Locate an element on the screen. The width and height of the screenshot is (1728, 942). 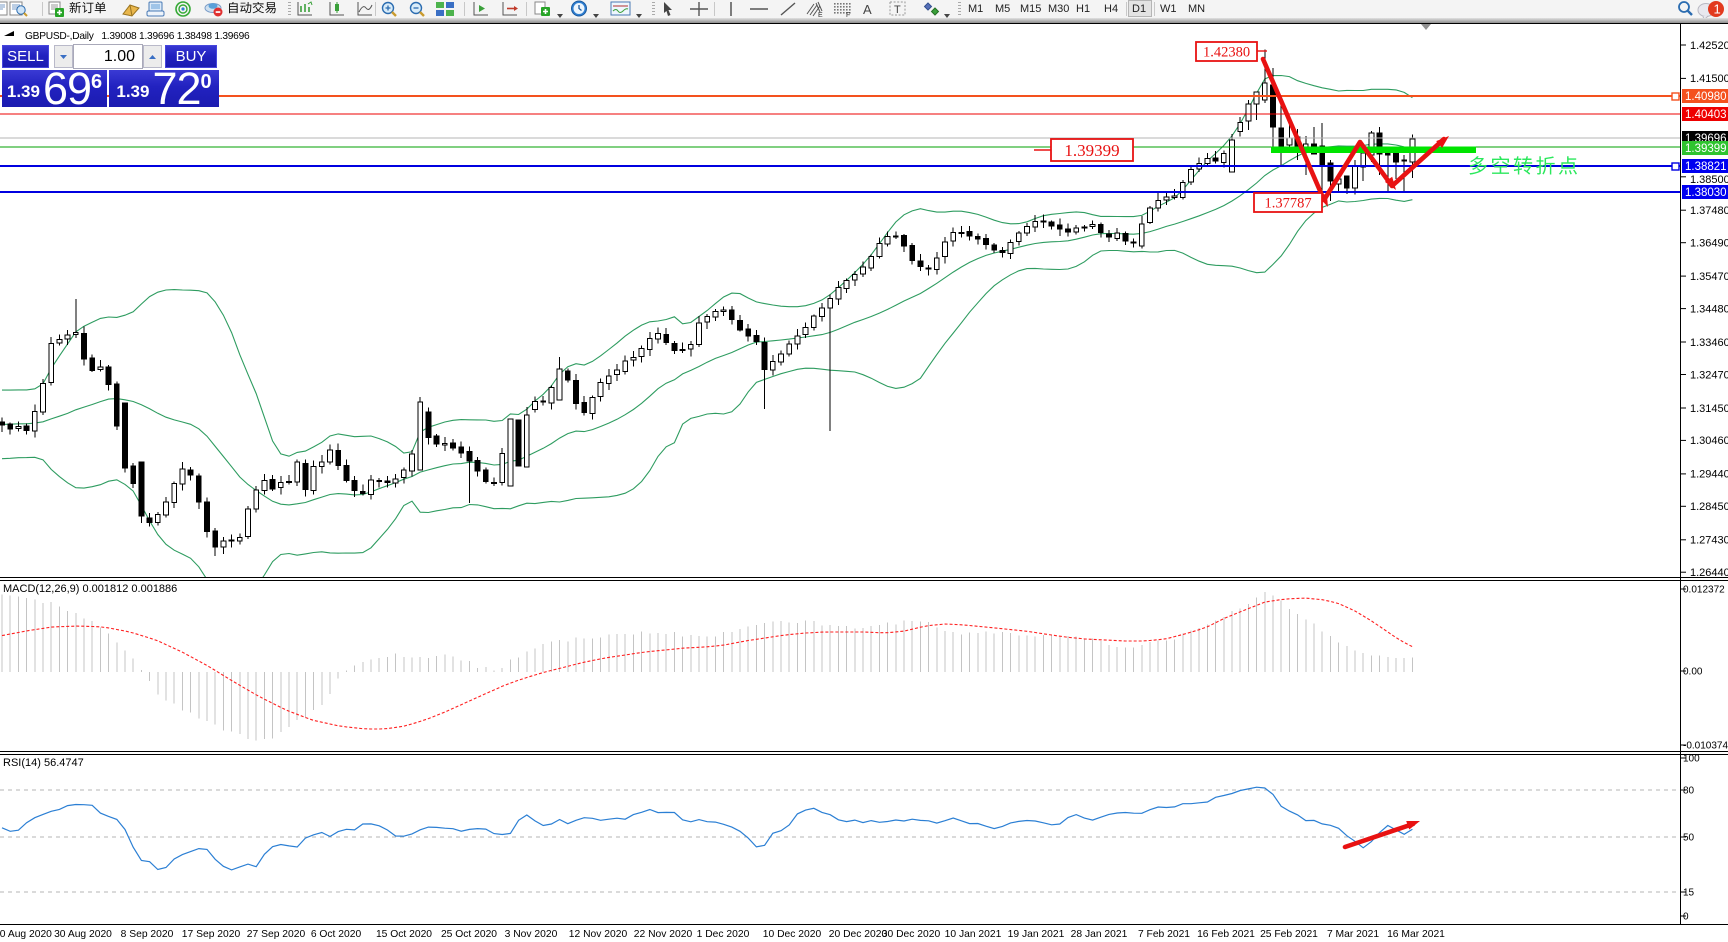
svg-text: 1.42520 is located at coordinates (1709, 46).